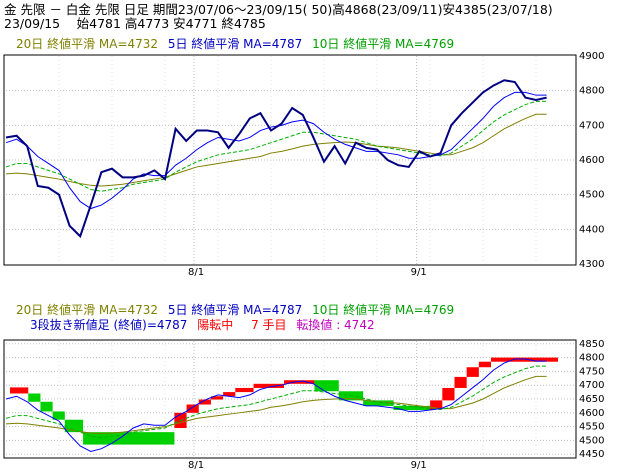 The height and width of the screenshot is (475, 624). Describe the element at coordinates (135, 23) in the screenshot. I see `chart-header-line2: 23/09/15 始4781 高4773 安4771 終4785` at that location.